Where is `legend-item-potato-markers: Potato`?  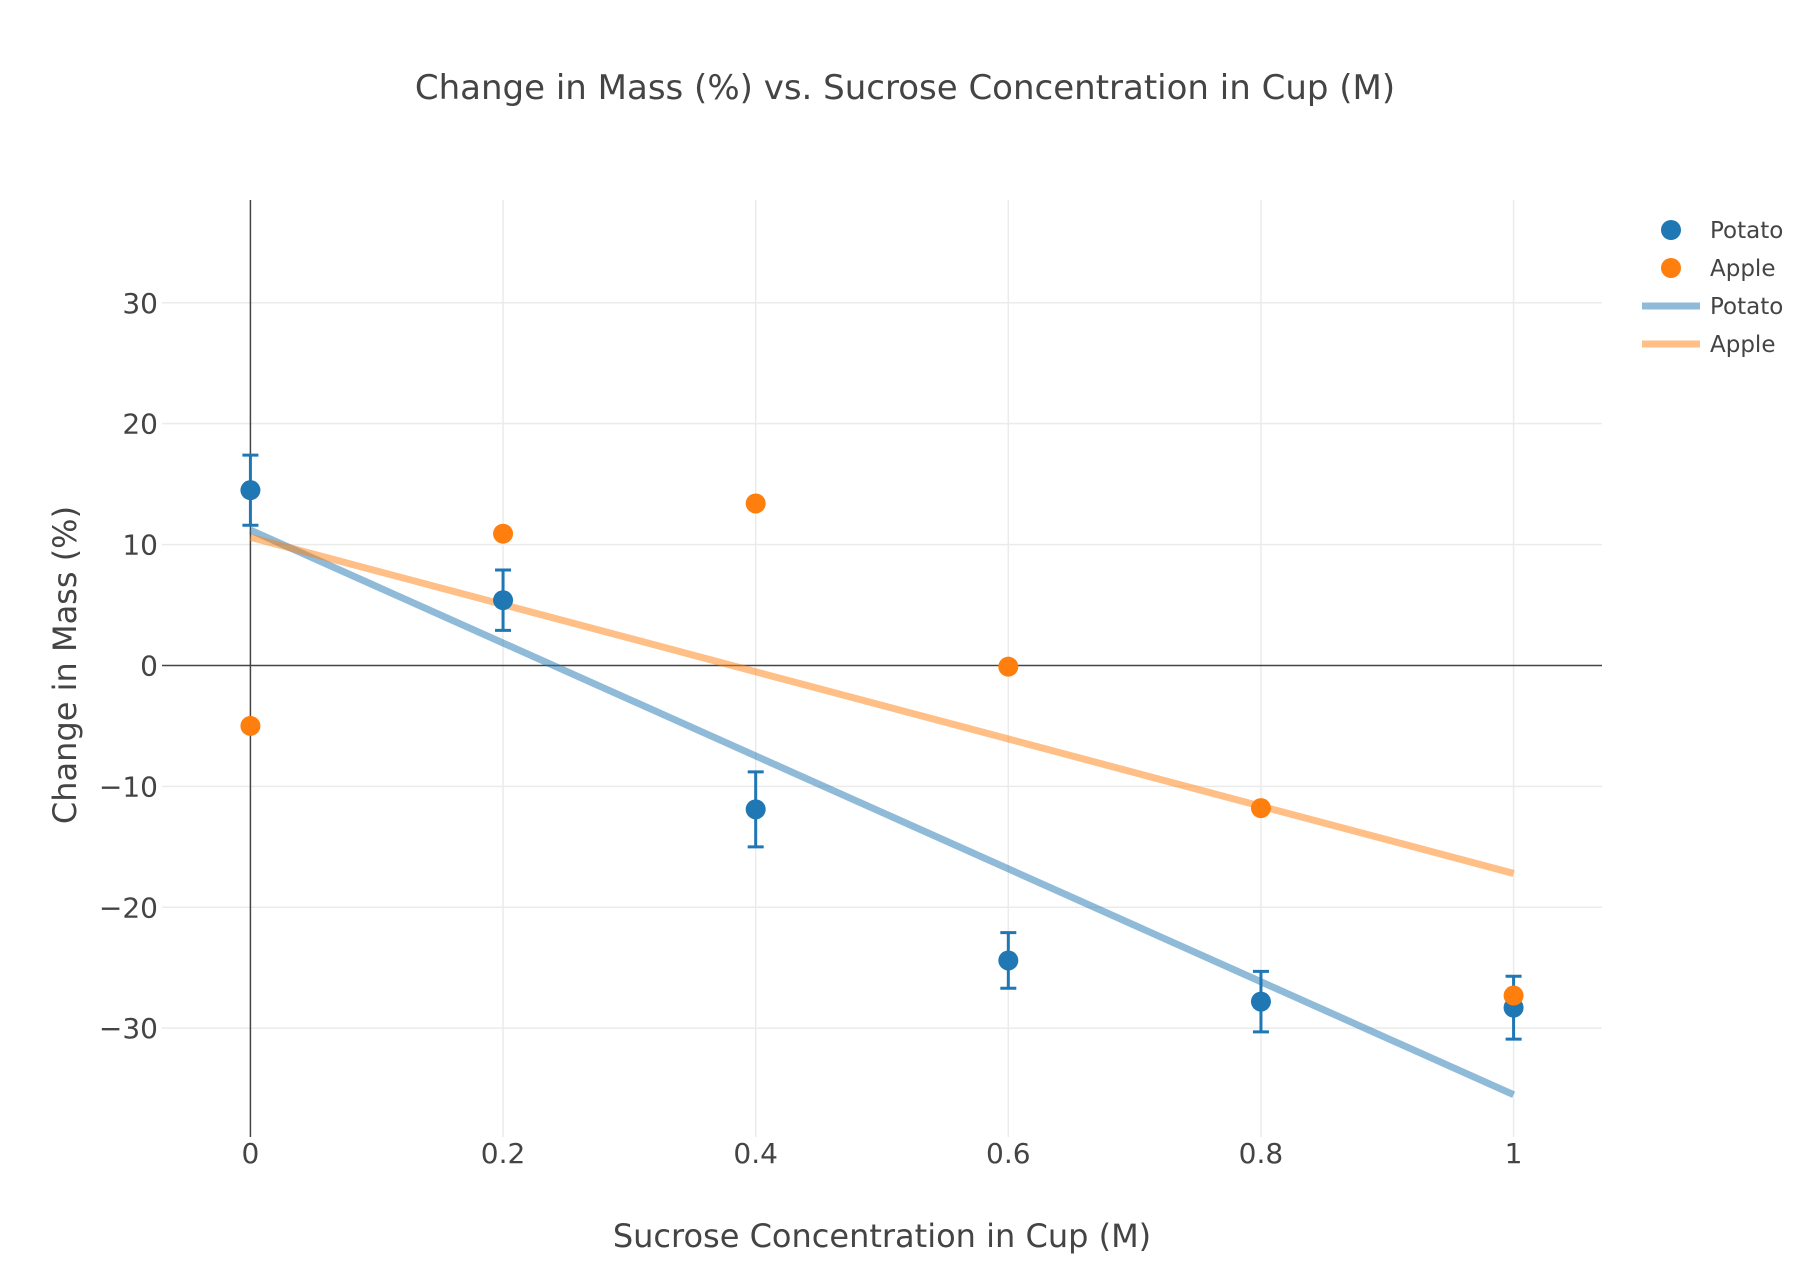
legend-item-potato-markers: Potato is located at coordinates (1722, 231).